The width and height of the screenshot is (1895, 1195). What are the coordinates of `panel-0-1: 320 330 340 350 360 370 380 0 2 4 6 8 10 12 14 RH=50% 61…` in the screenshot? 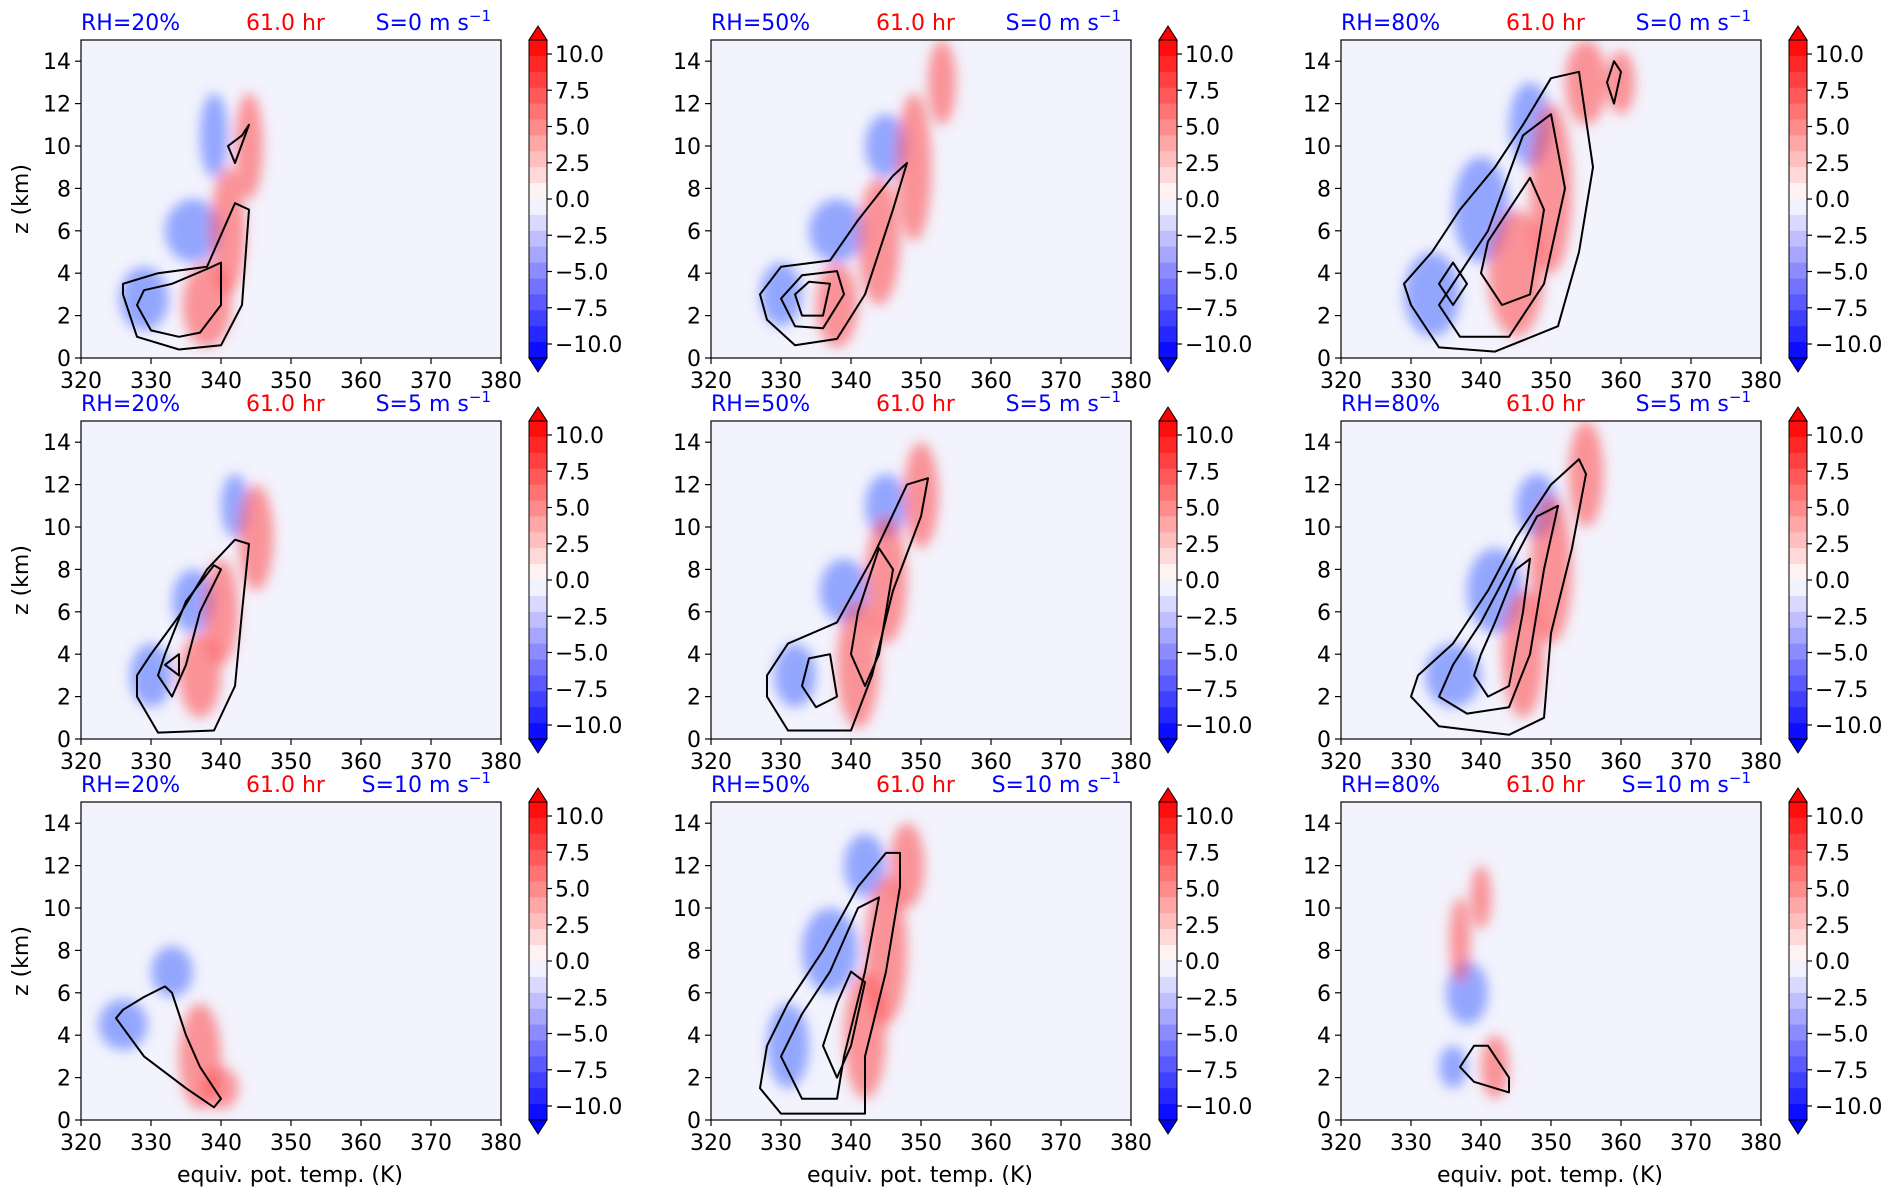 It's located at (962, 200).